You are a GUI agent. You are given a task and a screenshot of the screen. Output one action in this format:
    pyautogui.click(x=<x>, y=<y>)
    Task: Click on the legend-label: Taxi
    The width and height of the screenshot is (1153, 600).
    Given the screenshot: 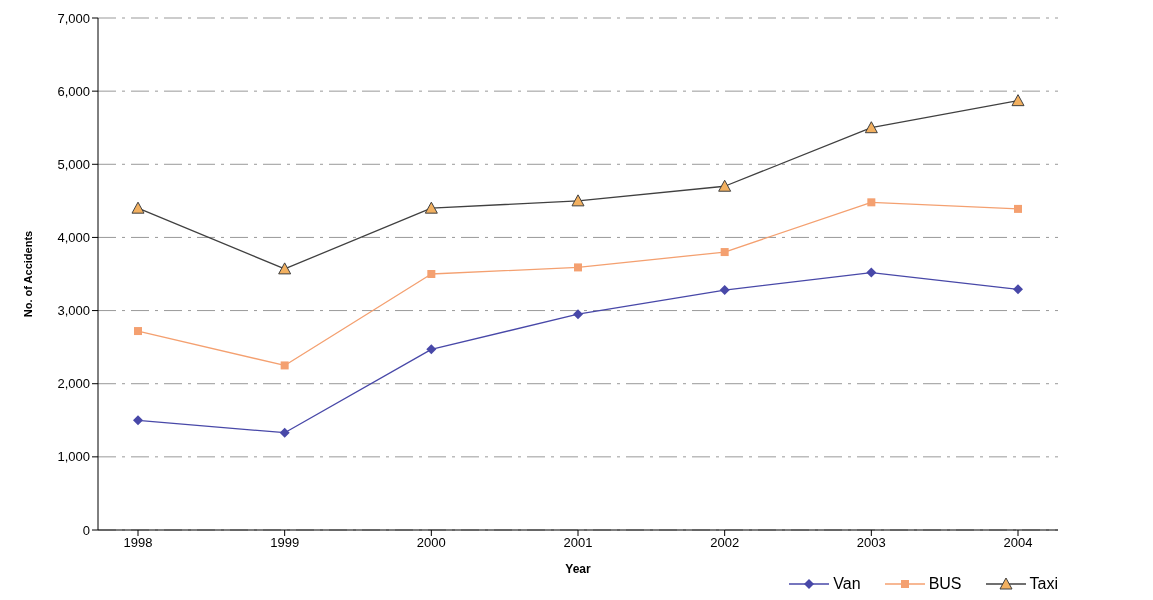 What is the action you would take?
    pyautogui.click(x=1043, y=584)
    